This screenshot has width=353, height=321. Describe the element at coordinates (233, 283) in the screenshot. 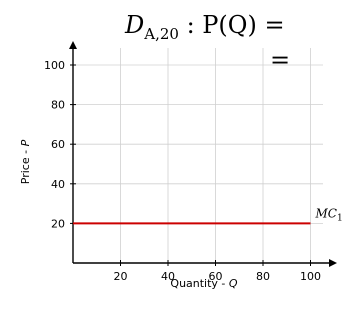

I see `x-axis-title-var: Q` at that location.